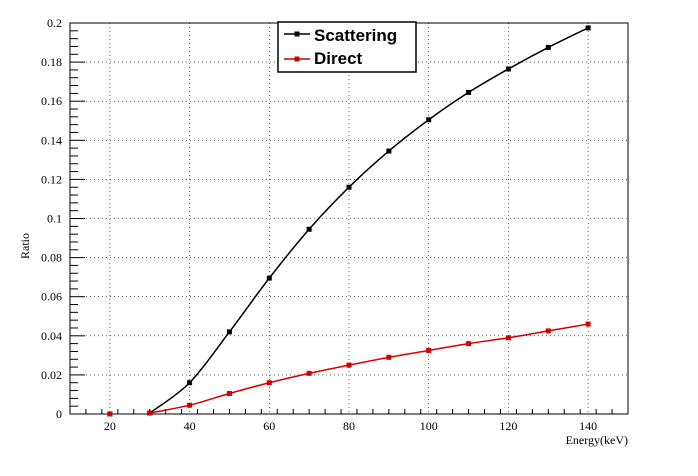 This screenshot has width=698, height=476. Describe the element at coordinates (349, 426) in the screenshot. I see `x-tick-label: 80` at that location.